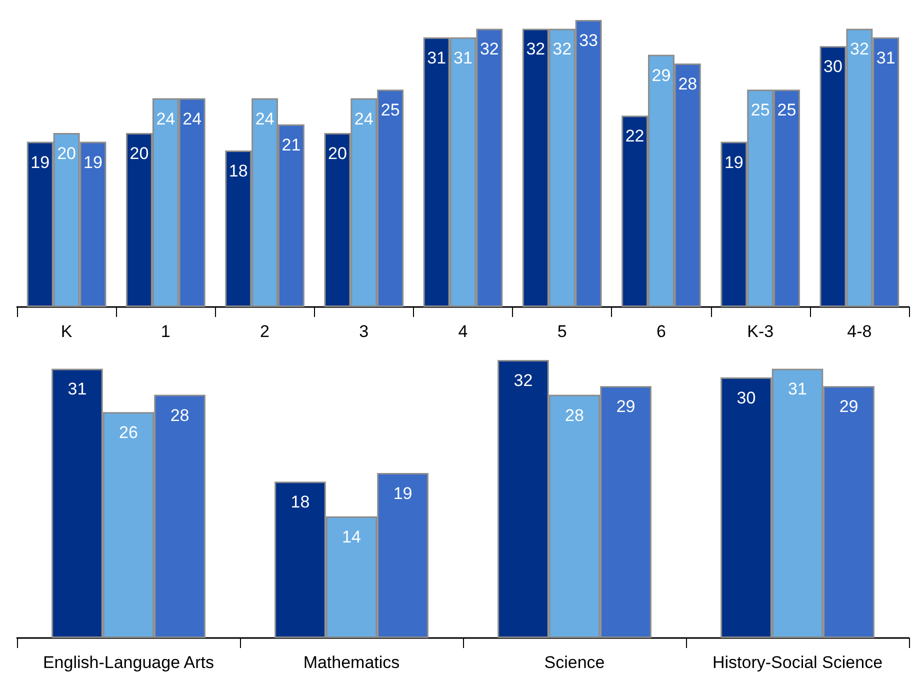  Describe the element at coordinates (165, 331) in the screenshot. I see `x-tick-label: 1` at that location.